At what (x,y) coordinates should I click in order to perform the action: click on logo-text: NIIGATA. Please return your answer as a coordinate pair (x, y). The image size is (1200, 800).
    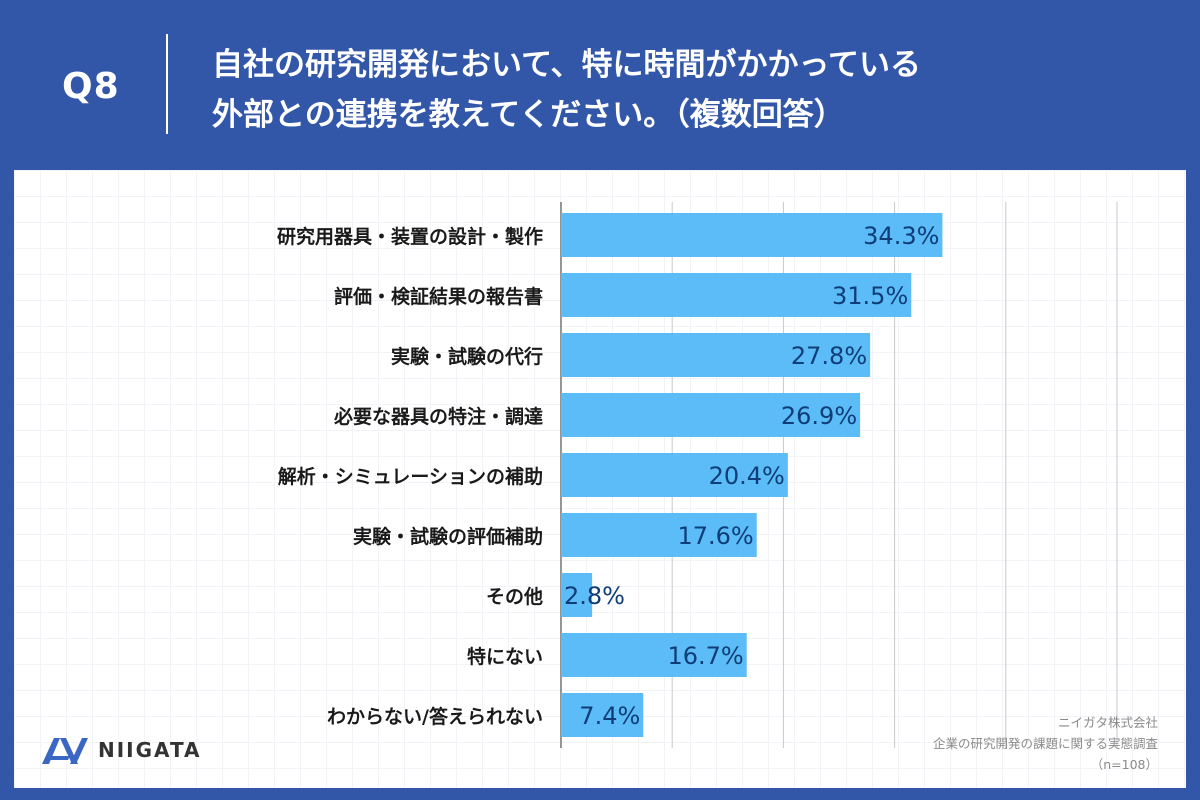
    Looking at the image, I should click on (150, 750).